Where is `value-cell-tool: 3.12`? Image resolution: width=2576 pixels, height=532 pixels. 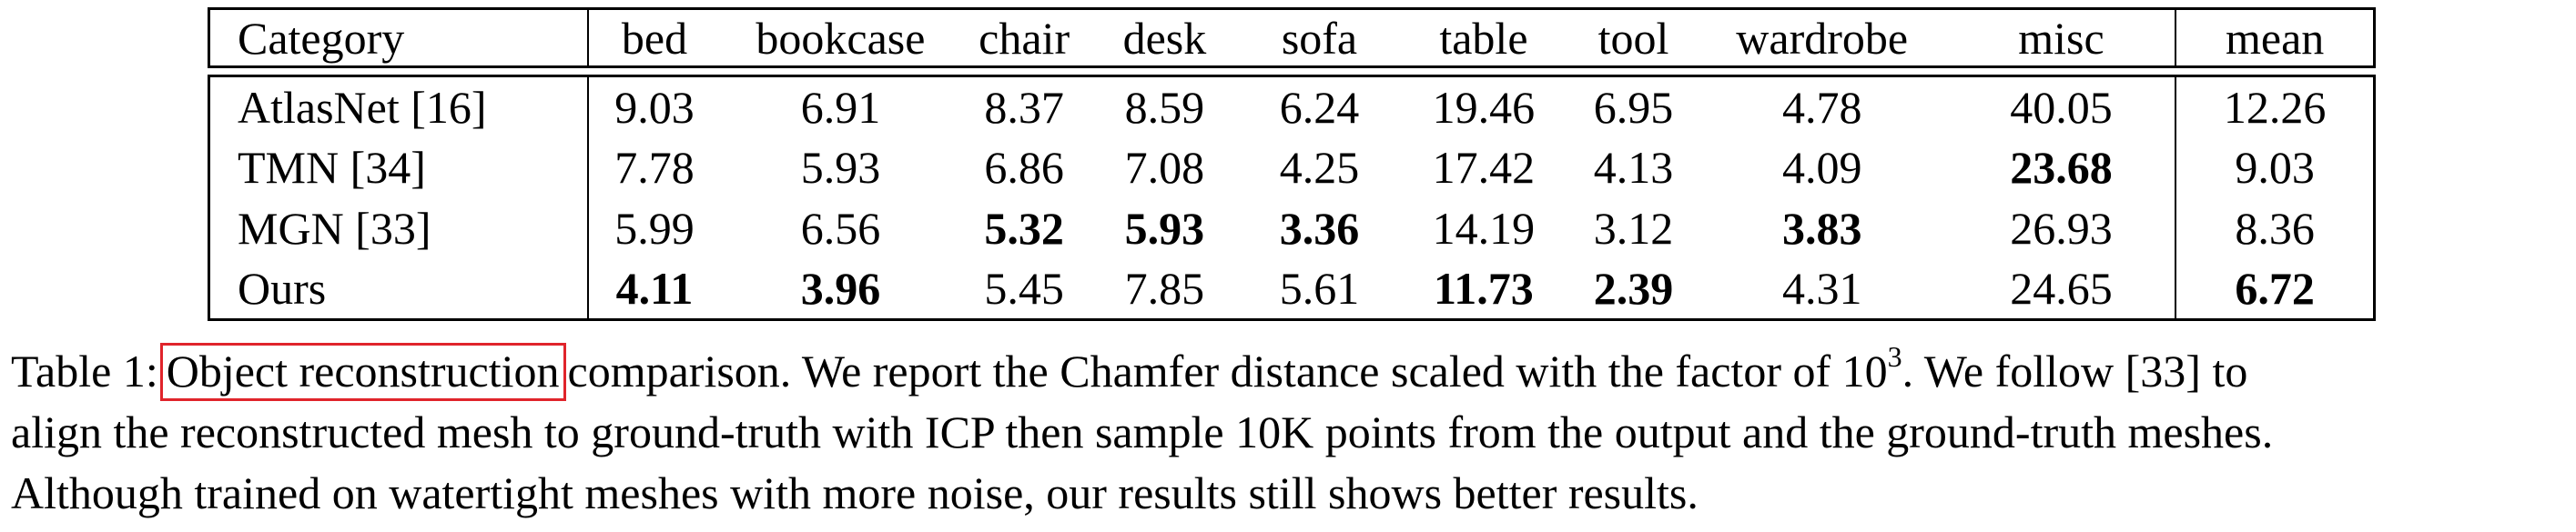
value-cell-tool: 3.12 is located at coordinates (1633, 228).